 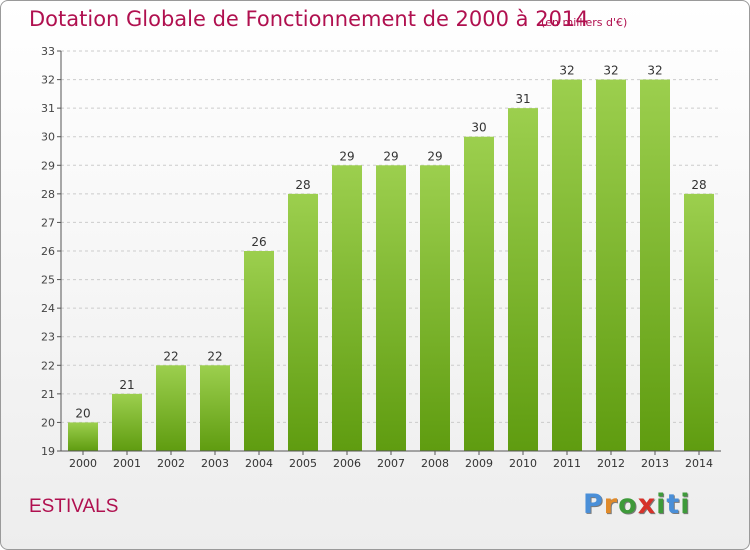 What do you see at coordinates (48, 222) in the screenshot?
I see `y-tick-label: 27` at bounding box center [48, 222].